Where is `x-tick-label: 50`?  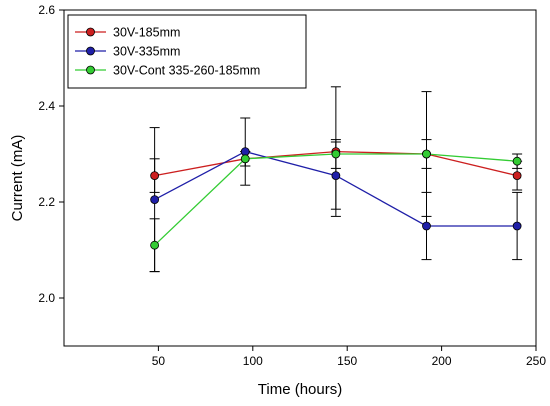
x-tick-label: 50 is located at coordinates (159, 361).